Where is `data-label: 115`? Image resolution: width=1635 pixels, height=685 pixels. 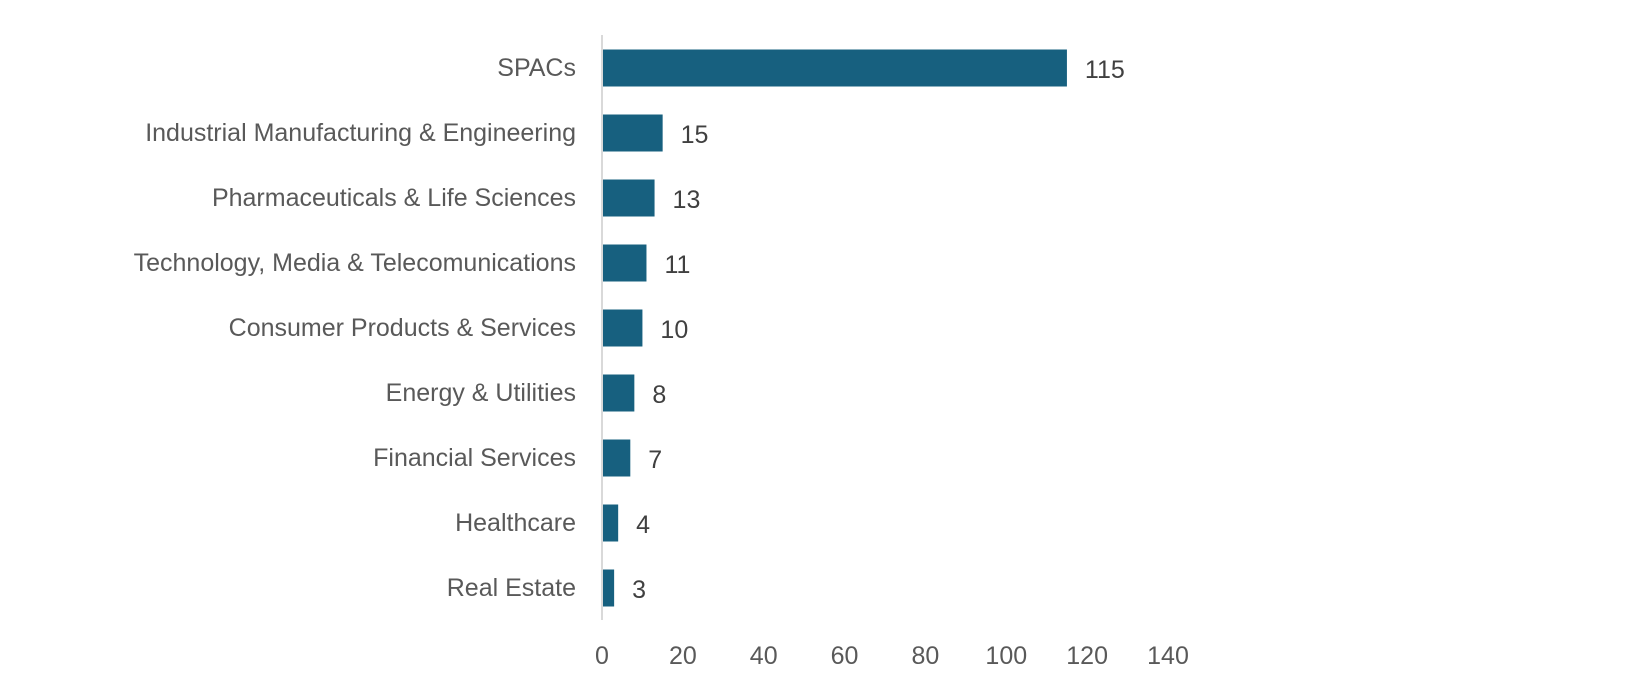 data-label: 115 is located at coordinates (1105, 70).